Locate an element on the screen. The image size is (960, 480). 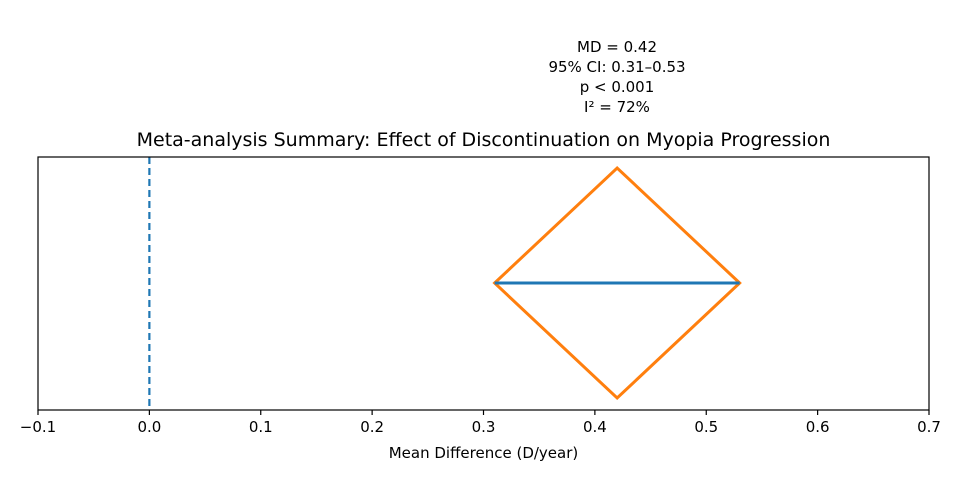
annotation-line-ci: 95% CI: 0.31–0.53 is located at coordinates (616, 67).